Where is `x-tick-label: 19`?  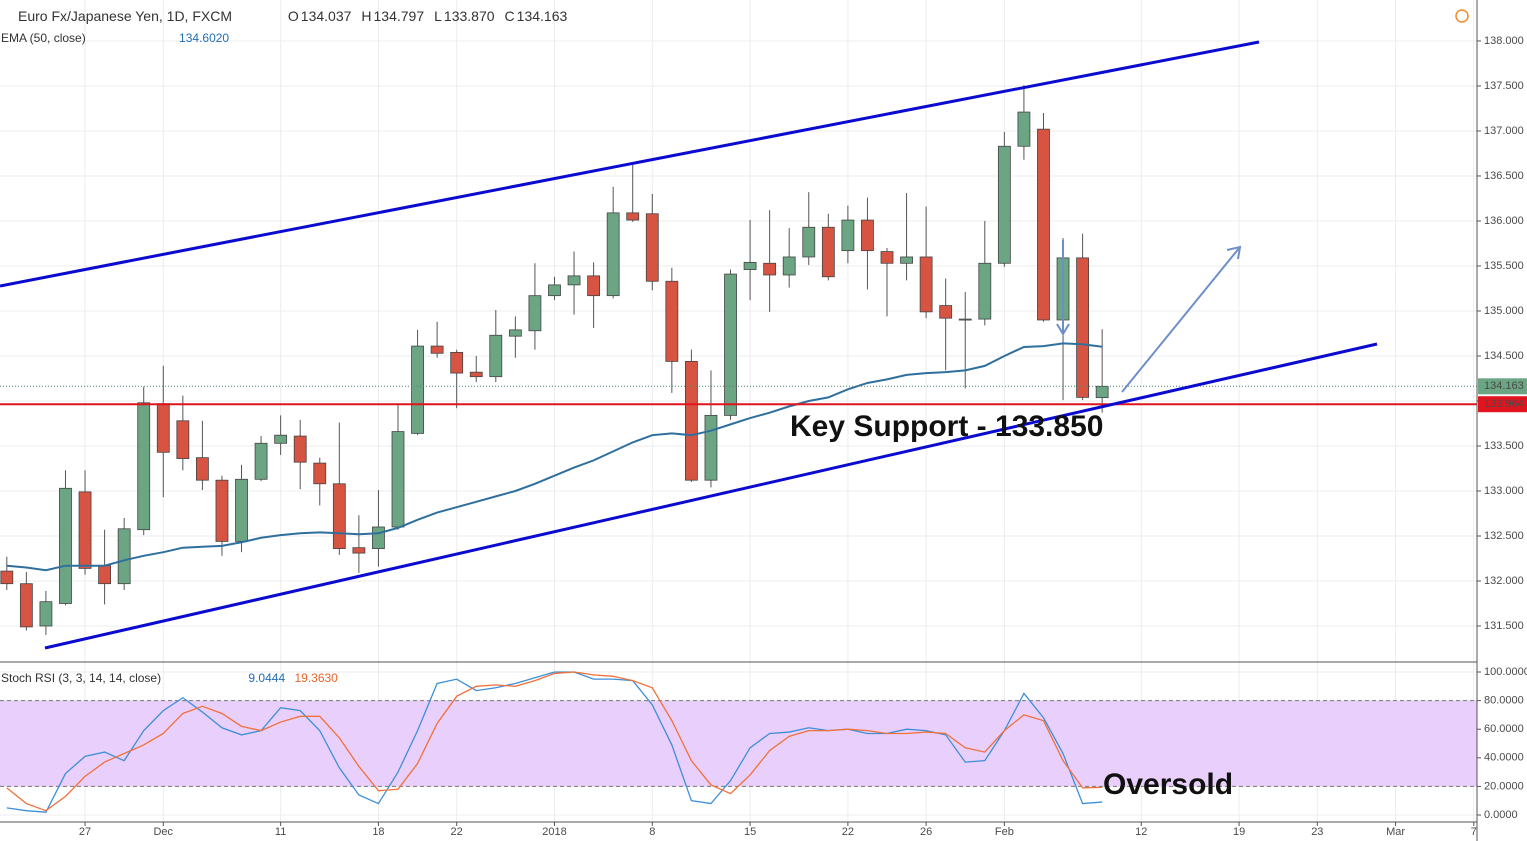
x-tick-label: 19 is located at coordinates (1239, 832).